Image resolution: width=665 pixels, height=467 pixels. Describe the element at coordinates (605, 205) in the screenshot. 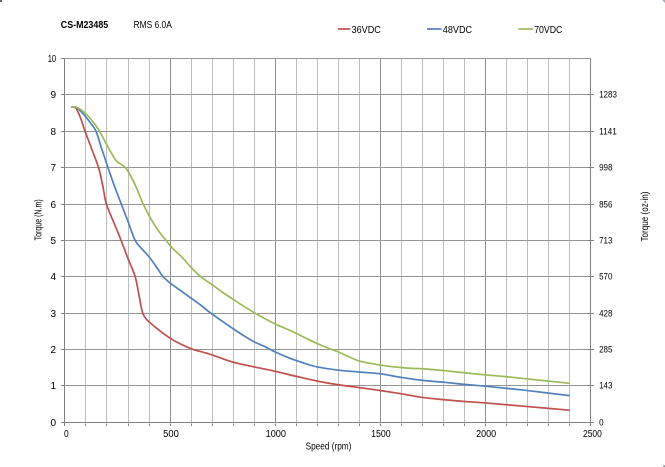

I see `svg-text: 856` at that location.